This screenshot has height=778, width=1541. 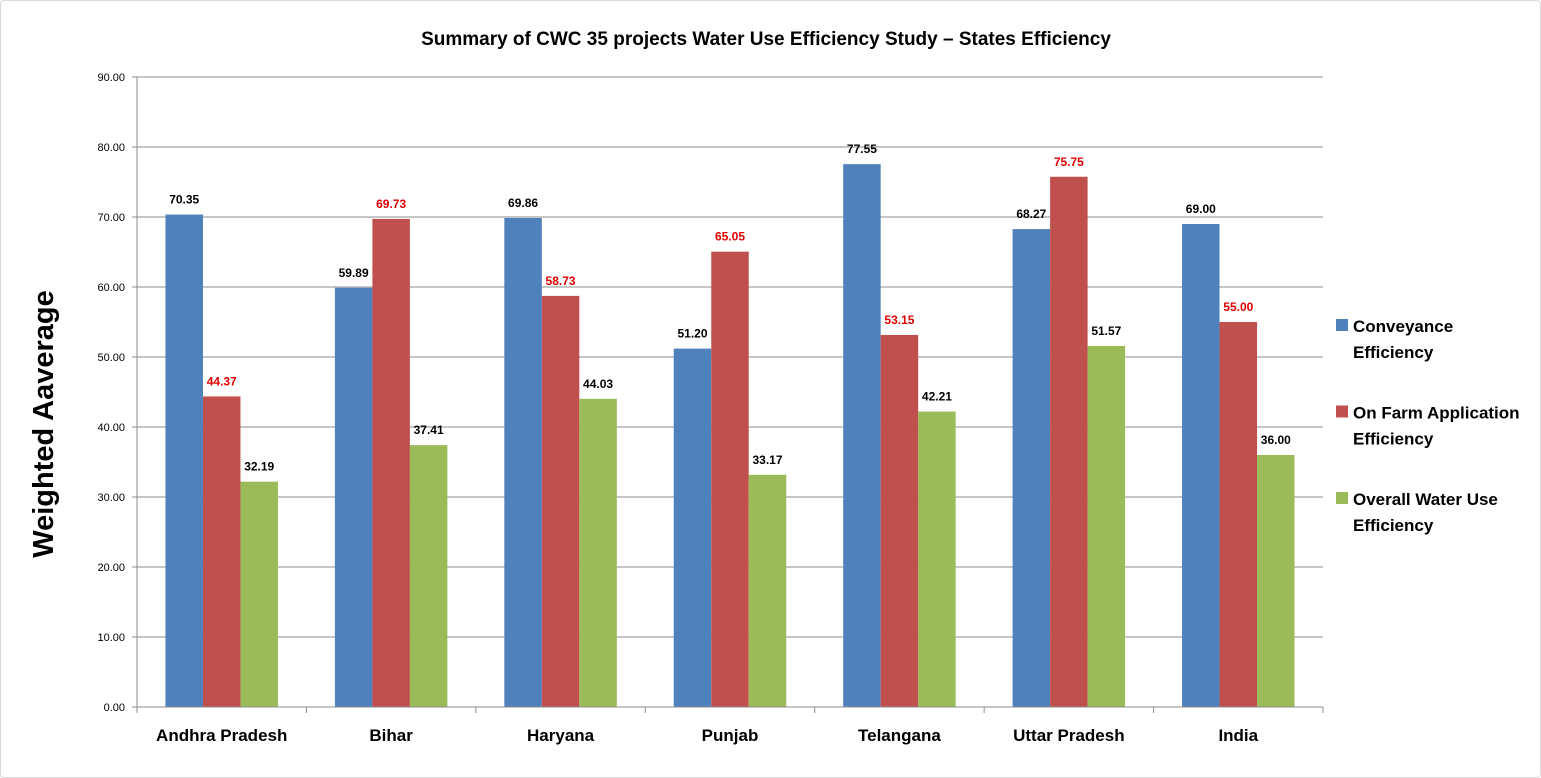 I want to click on y-tick-label: 20.00, so click(x=111, y=568).